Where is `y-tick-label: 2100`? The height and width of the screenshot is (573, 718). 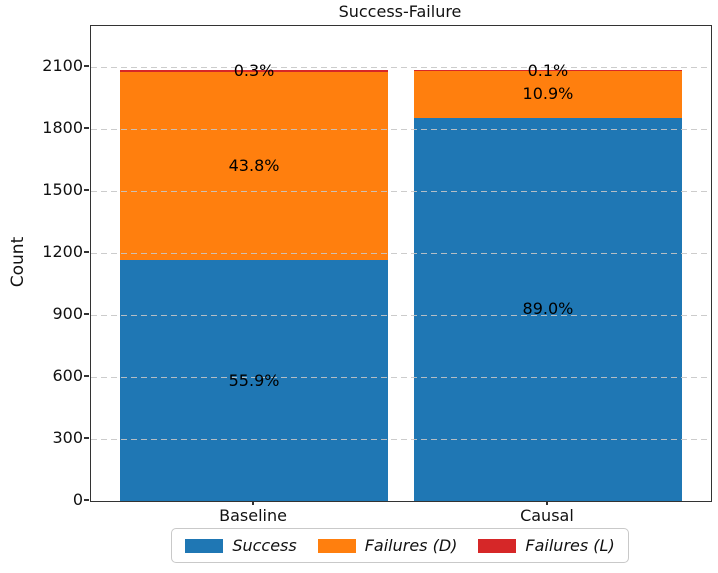 y-tick-label: 2100 is located at coordinates (62, 66).